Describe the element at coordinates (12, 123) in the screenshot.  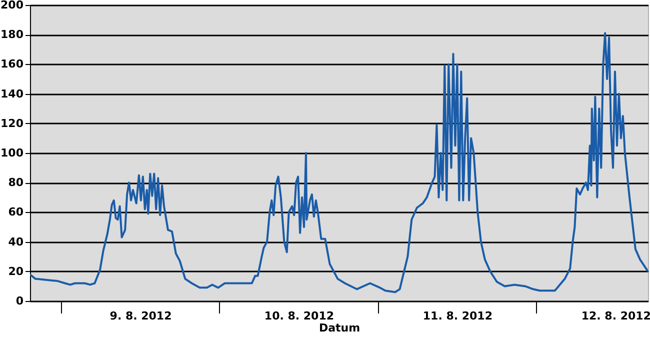
I see `y-tick-label: 120` at that location.